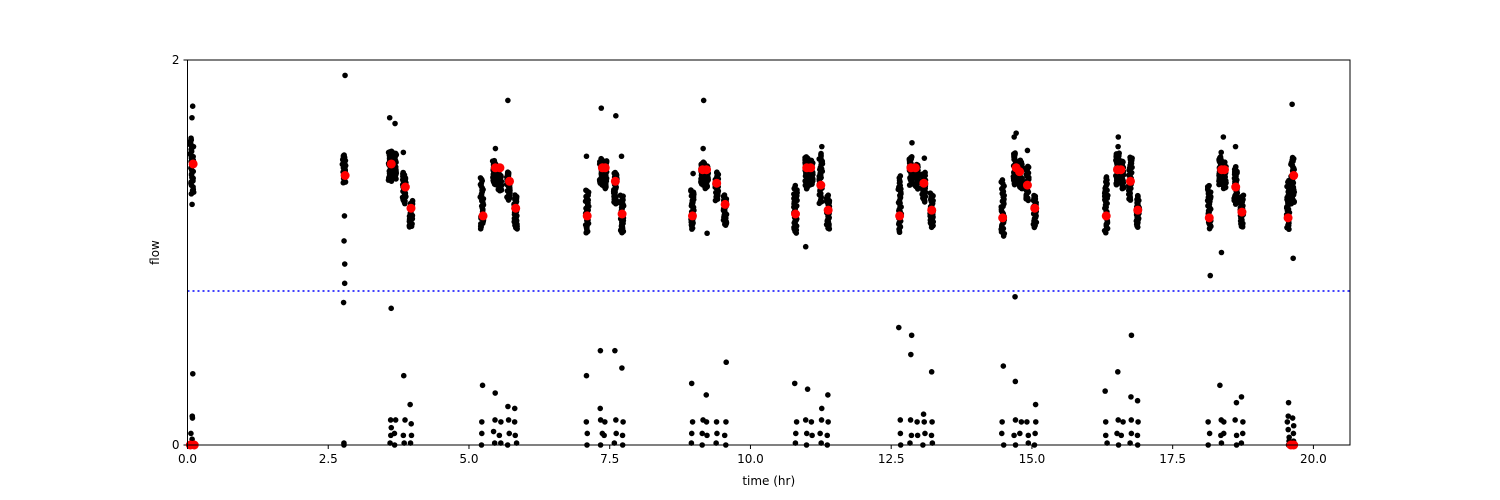 This screenshot has width=1500, height=500. What do you see at coordinates (609, 459) in the screenshot?
I see `x-tick-label: 7.5` at bounding box center [609, 459].